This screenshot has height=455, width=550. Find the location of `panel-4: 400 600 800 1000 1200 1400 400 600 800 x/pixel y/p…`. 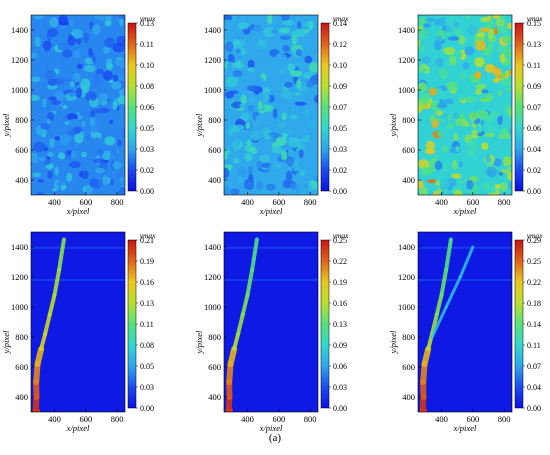

panel-4: 400 600 800 1000 1200 1400 400 600 800 x/pixel y/p… is located at coordinates (78, 332).